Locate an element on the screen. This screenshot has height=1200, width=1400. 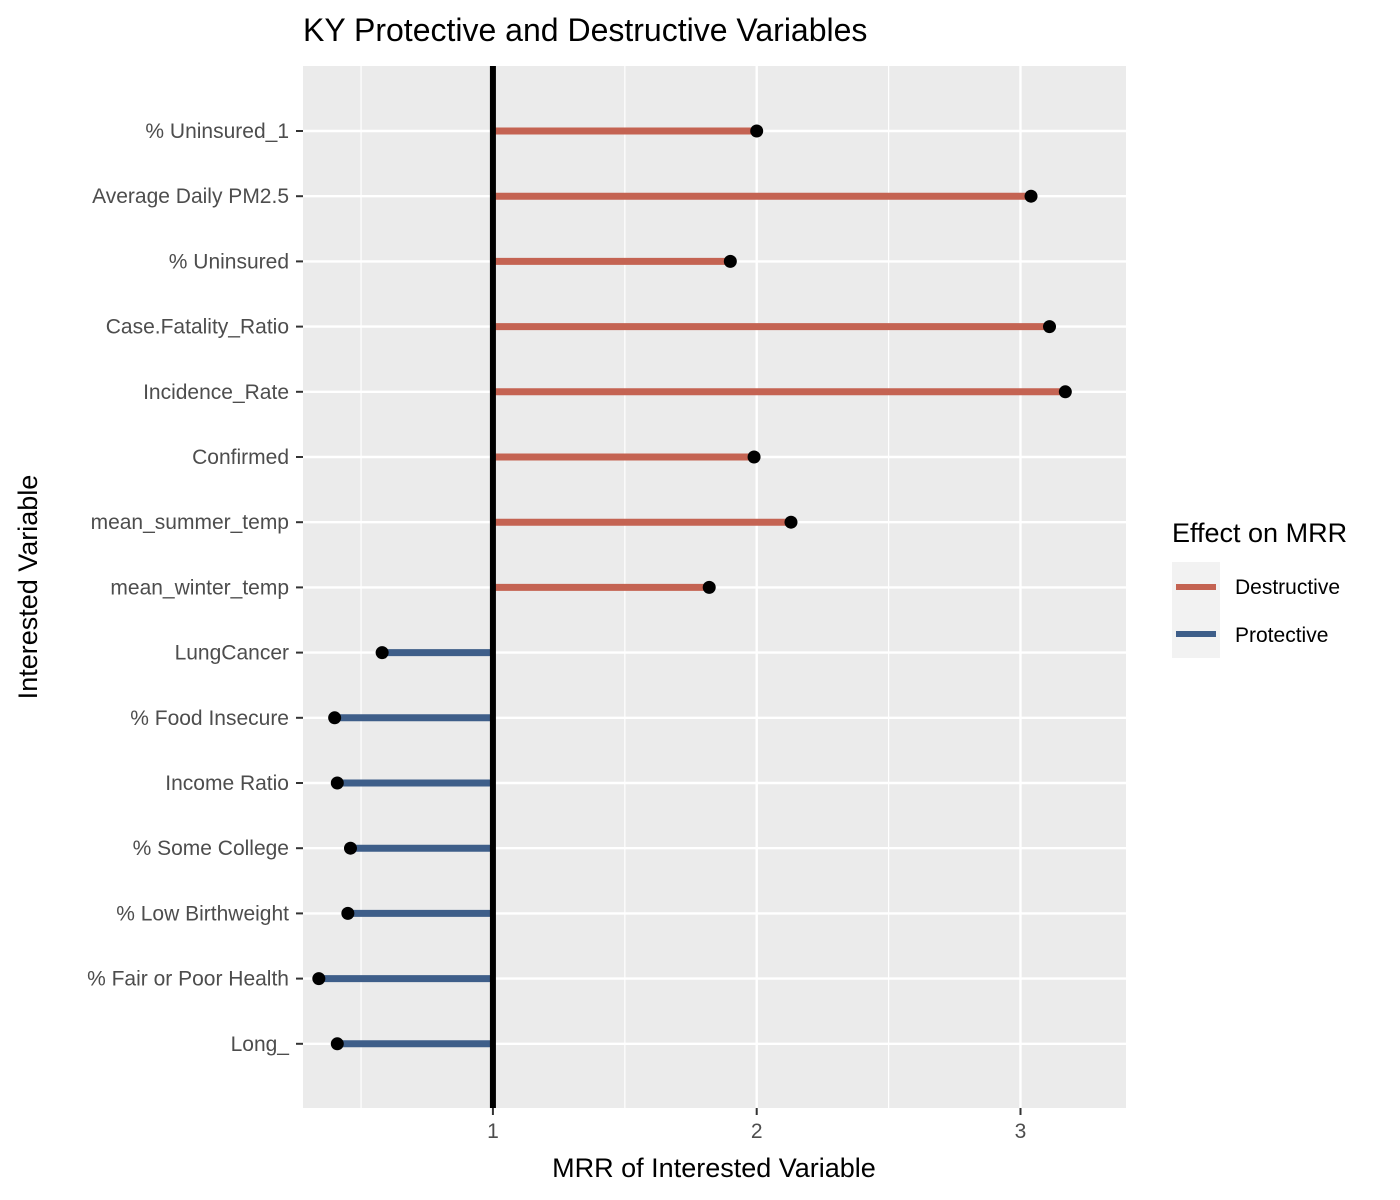
y-tick-label: LungCancer is located at coordinates (232, 653).